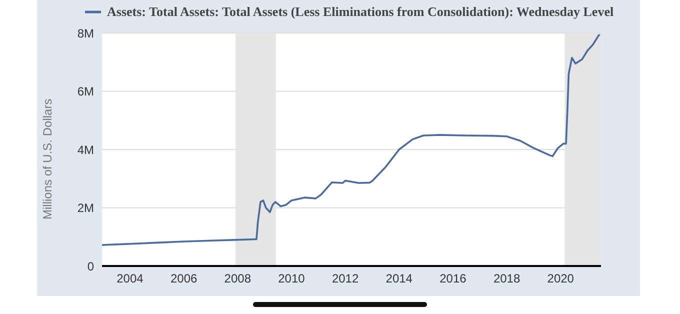 This screenshot has height=314, width=680. Describe the element at coordinates (345, 279) in the screenshot. I see `x-tick-label: 2012` at that location.